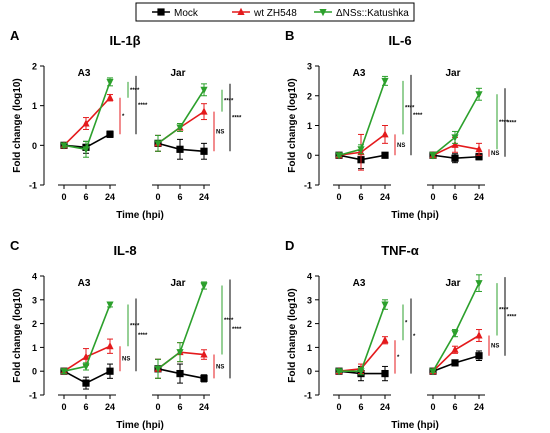 The width and height of the screenshot is (550, 433). Describe the element at coordinates (84, 73) in the screenshot. I see `group-label: A3` at that location.